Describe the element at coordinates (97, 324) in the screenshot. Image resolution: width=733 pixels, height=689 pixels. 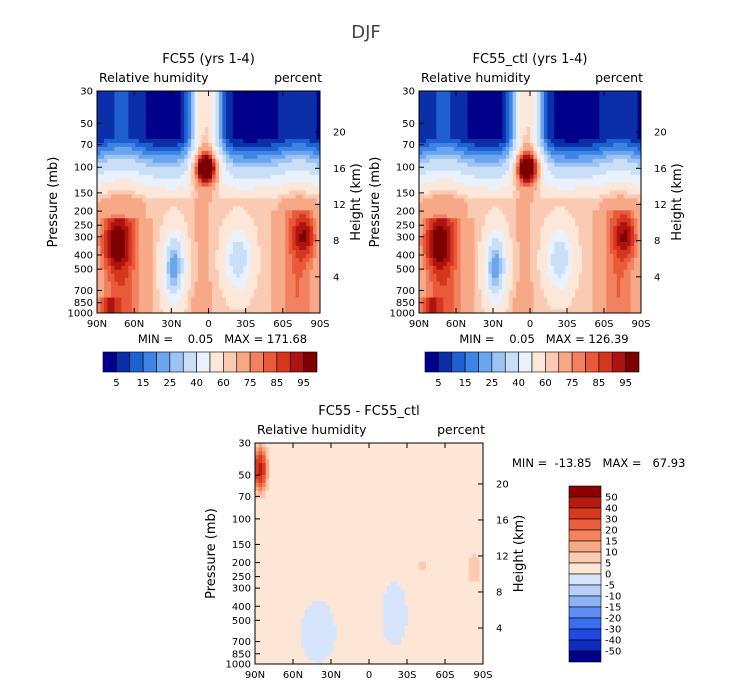
I see `x-tick-label: 90N` at that location.